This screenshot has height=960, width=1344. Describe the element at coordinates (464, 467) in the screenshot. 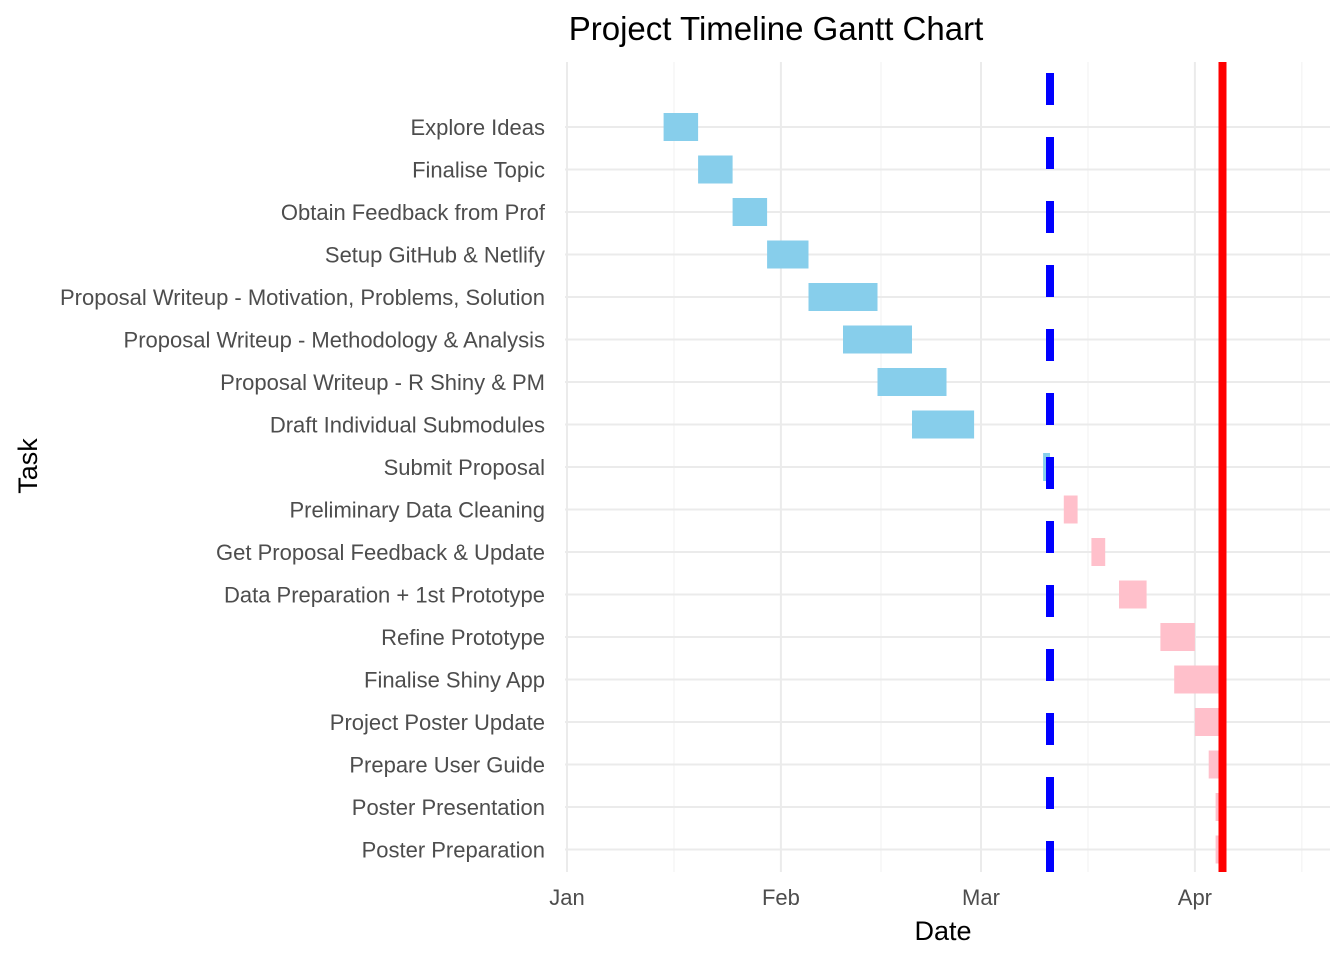

I see `y-tick-label: Submit Proposal` at that location.